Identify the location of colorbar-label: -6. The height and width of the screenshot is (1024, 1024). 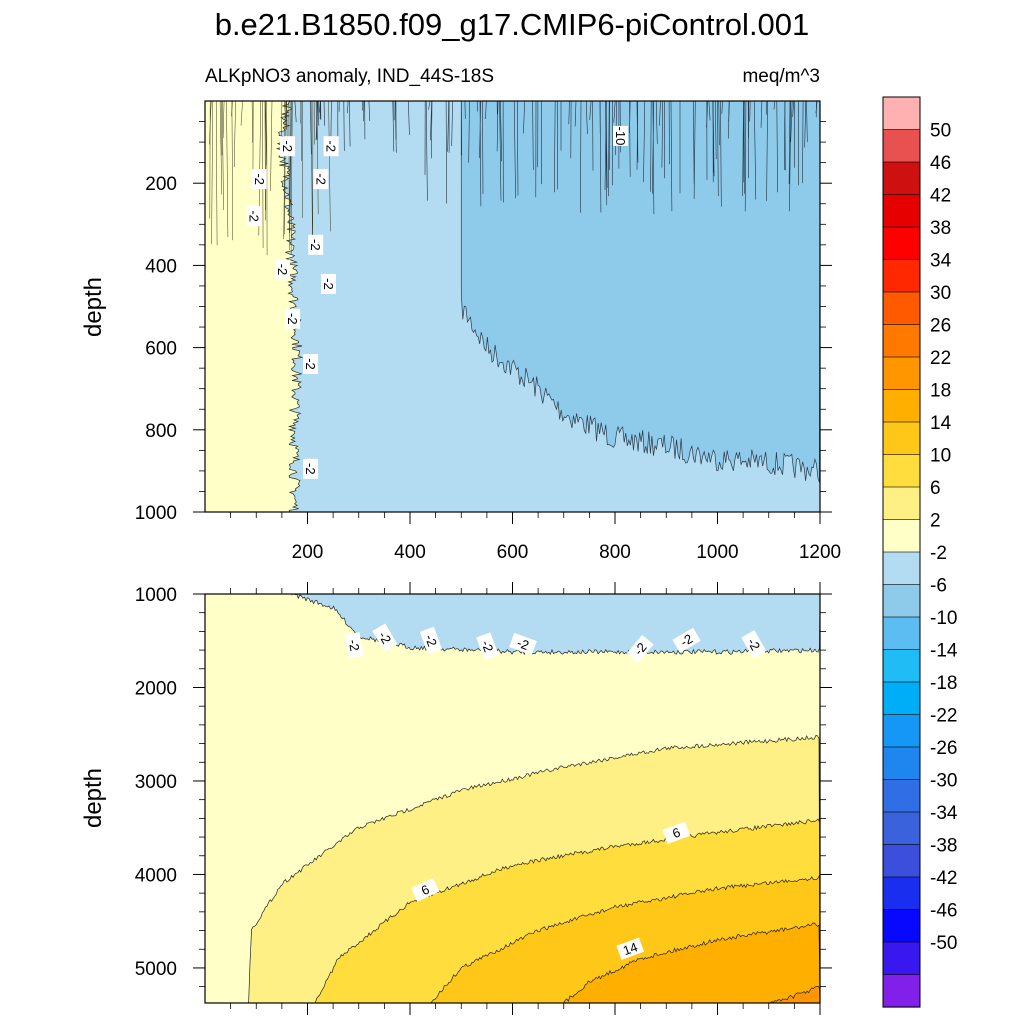
(938, 586).